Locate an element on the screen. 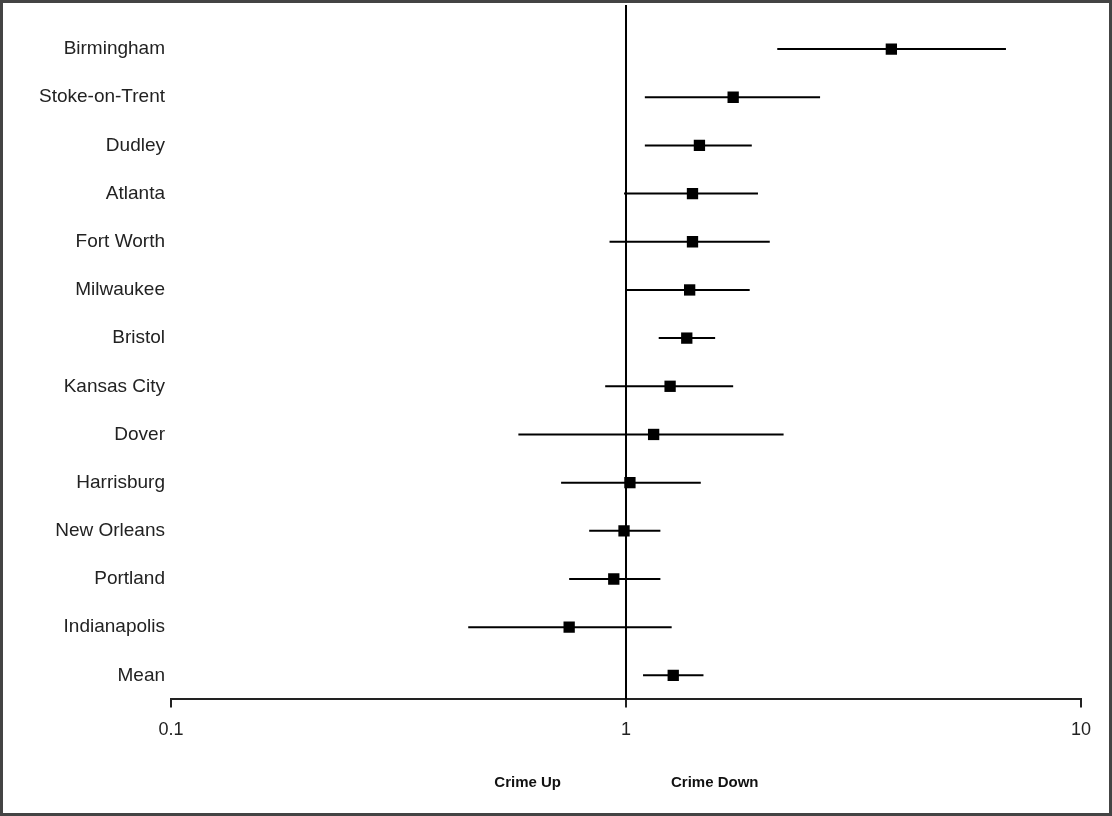 Image resolution: width=1112 pixels, height=816 pixels. y-tick-label: Indianapolis is located at coordinates (114, 626).